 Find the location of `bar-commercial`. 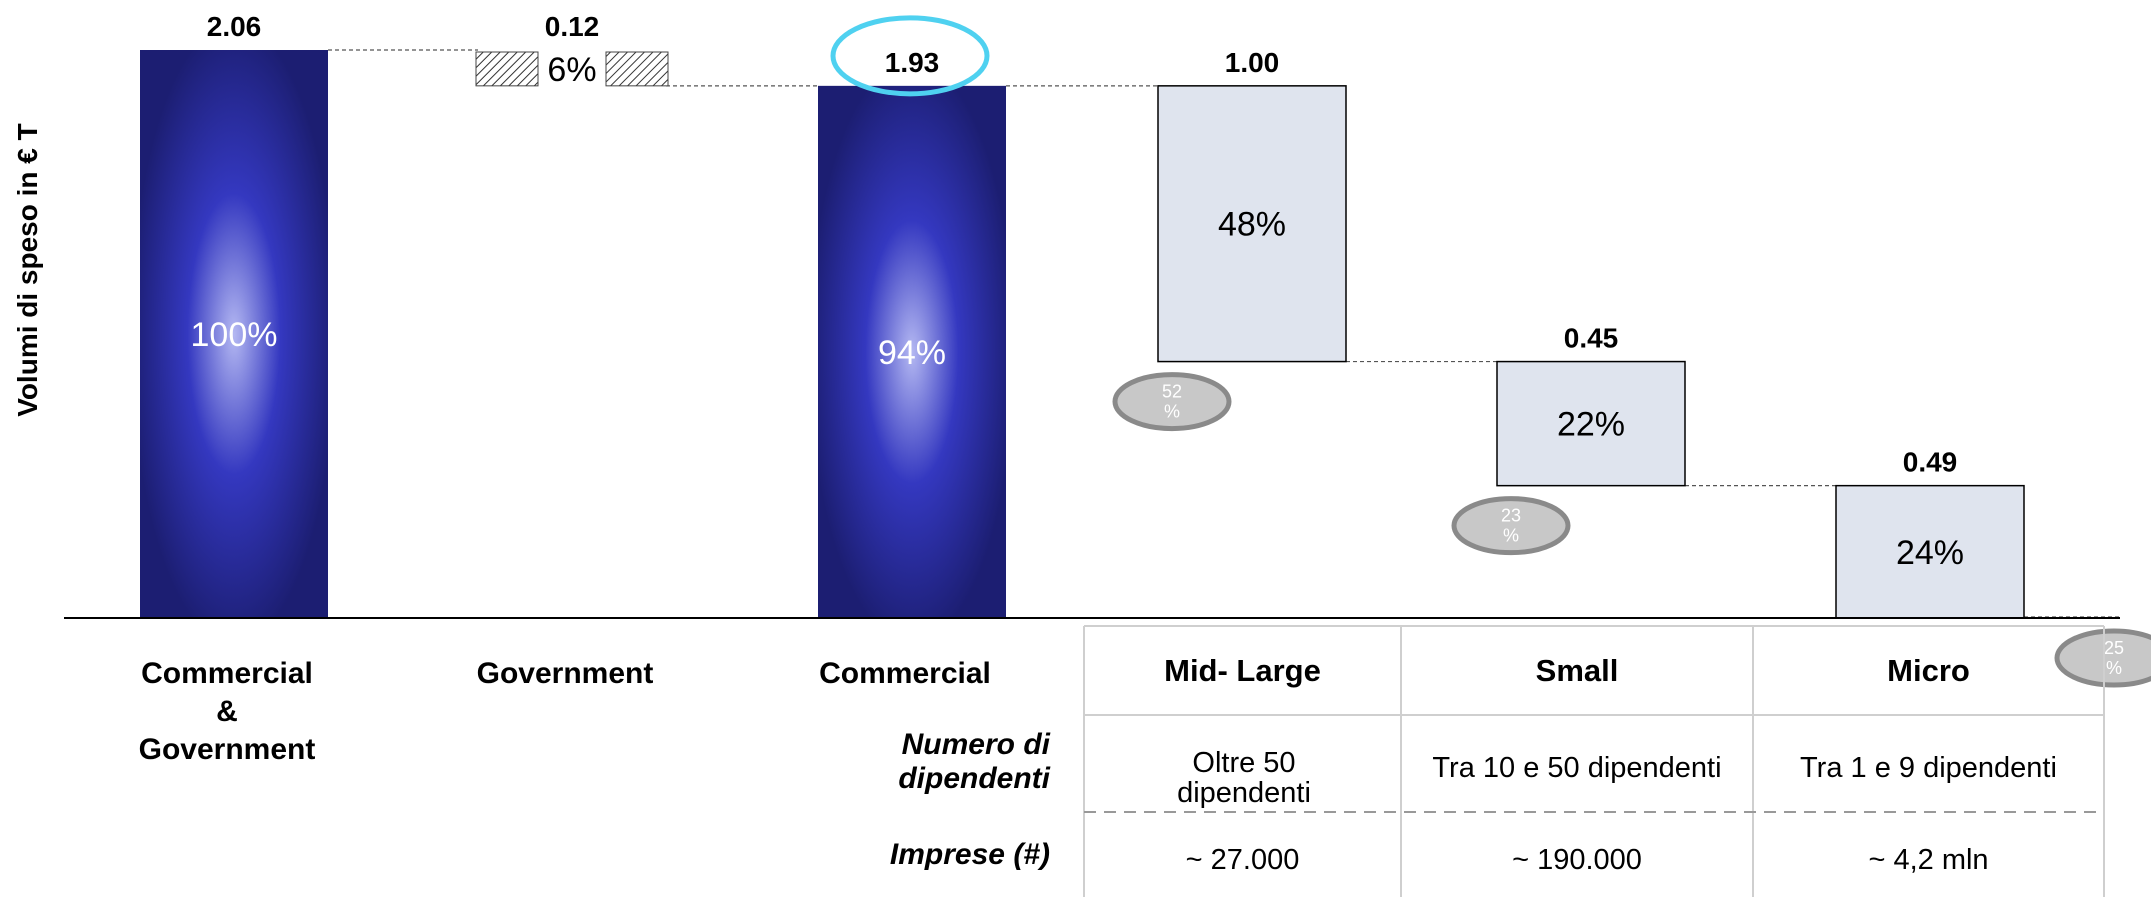

bar-commercial is located at coordinates (912, 351).